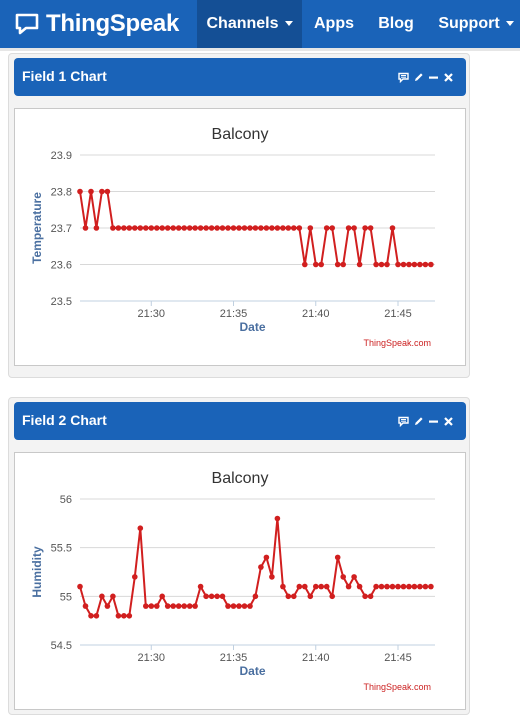 The height and width of the screenshot is (722, 520). I want to click on y-tick-label: 23.6, so click(61, 266).